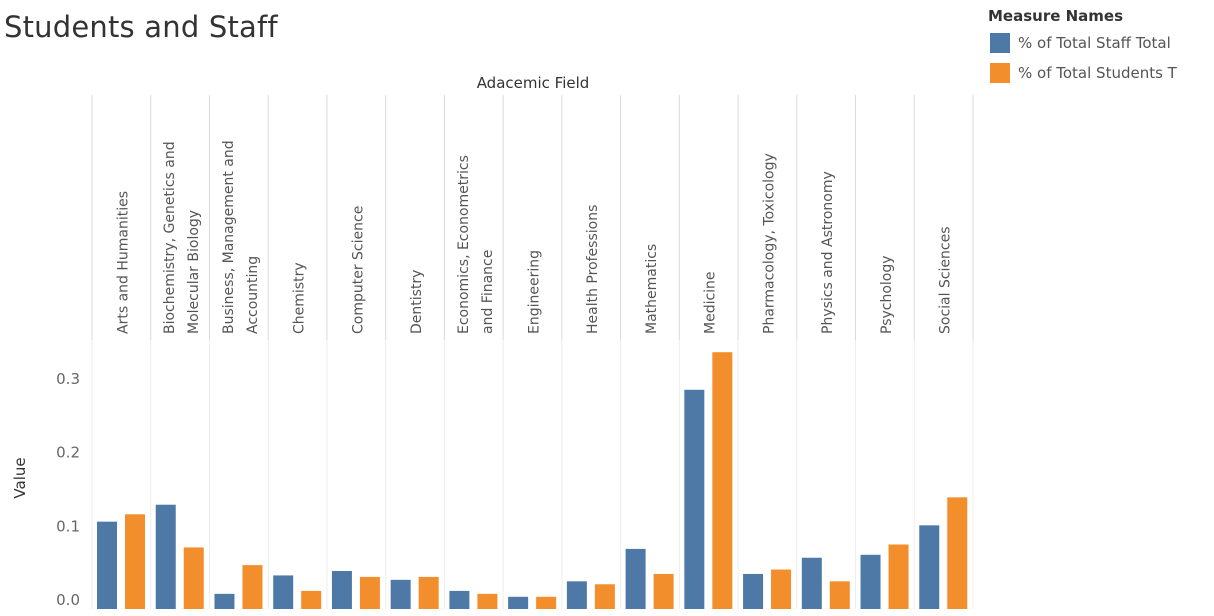  What do you see at coordinates (68, 526) in the screenshot?
I see `y-tick-label: 0.1` at bounding box center [68, 526].